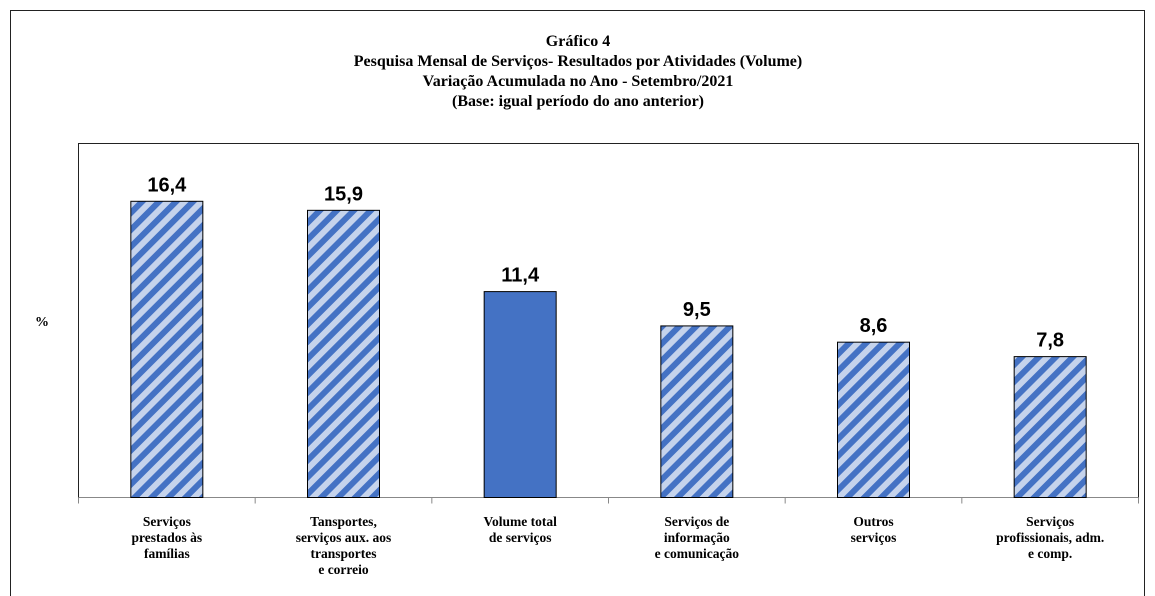 The width and height of the screenshot is (1155, 596). I want to click on chart-title: Gráfico 4, so click(578, 41).